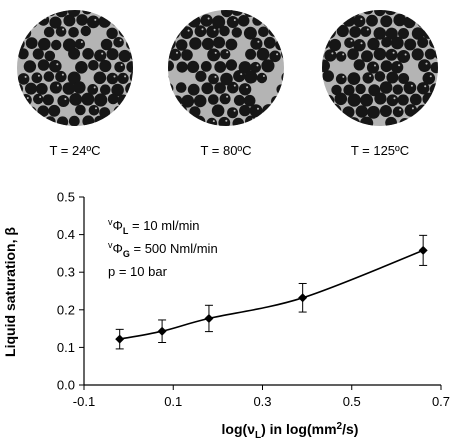 The image size is (450, 442). What do you see at coordinates (75, 68) in the screenshot?
I see `micrograph-24c` at bounding box center [75, 68].